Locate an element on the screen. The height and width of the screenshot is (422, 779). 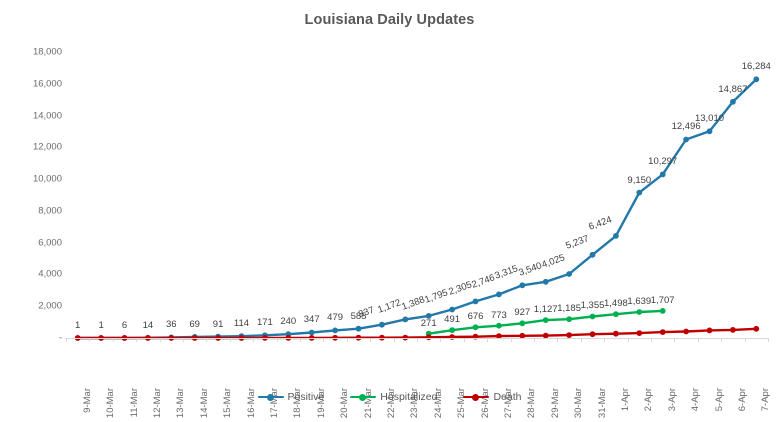
data-label: 347 is located at coordinates (311, 320).